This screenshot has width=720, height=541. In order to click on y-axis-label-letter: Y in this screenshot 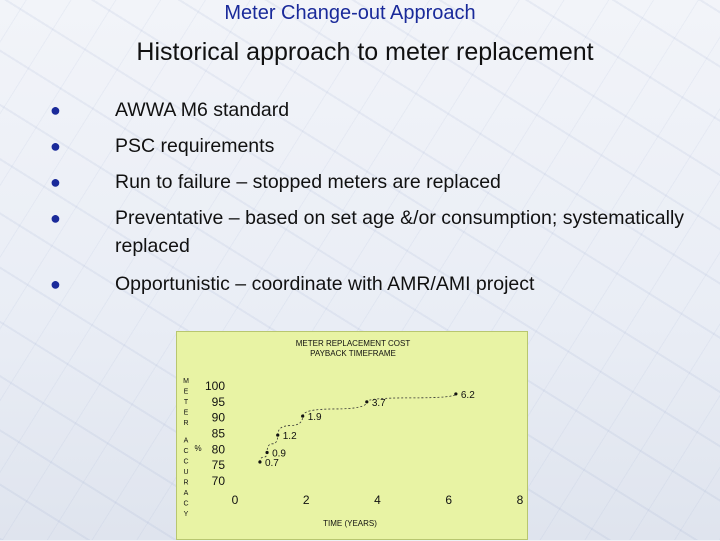, I will do `click(186, 514)`.